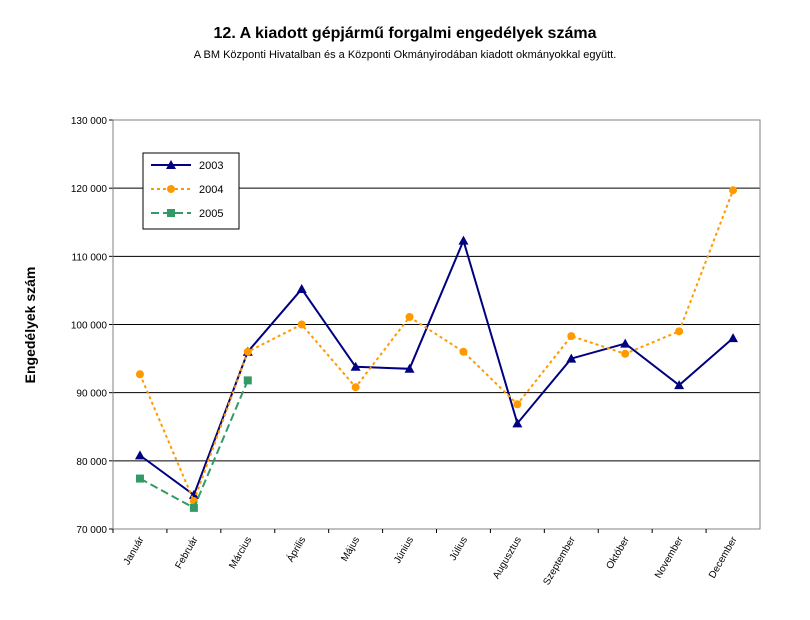 The height and width of the screenshot is (620, 810). What do you see at coordinates (91, 462) in the screenshot?
I see `y-tick-label: 80 000` at bounding box center [91, 462].